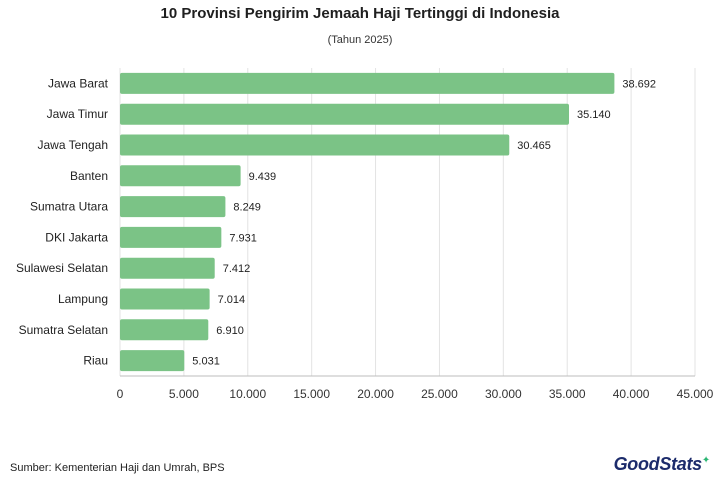 This screenshot has height=480, width=720. What do you see at coordinates (117, 468) in the screenshot?
I see `source-note: Sumber: Kementerian Haji dan Umrah, BPS` at bounding box center [117, 468].